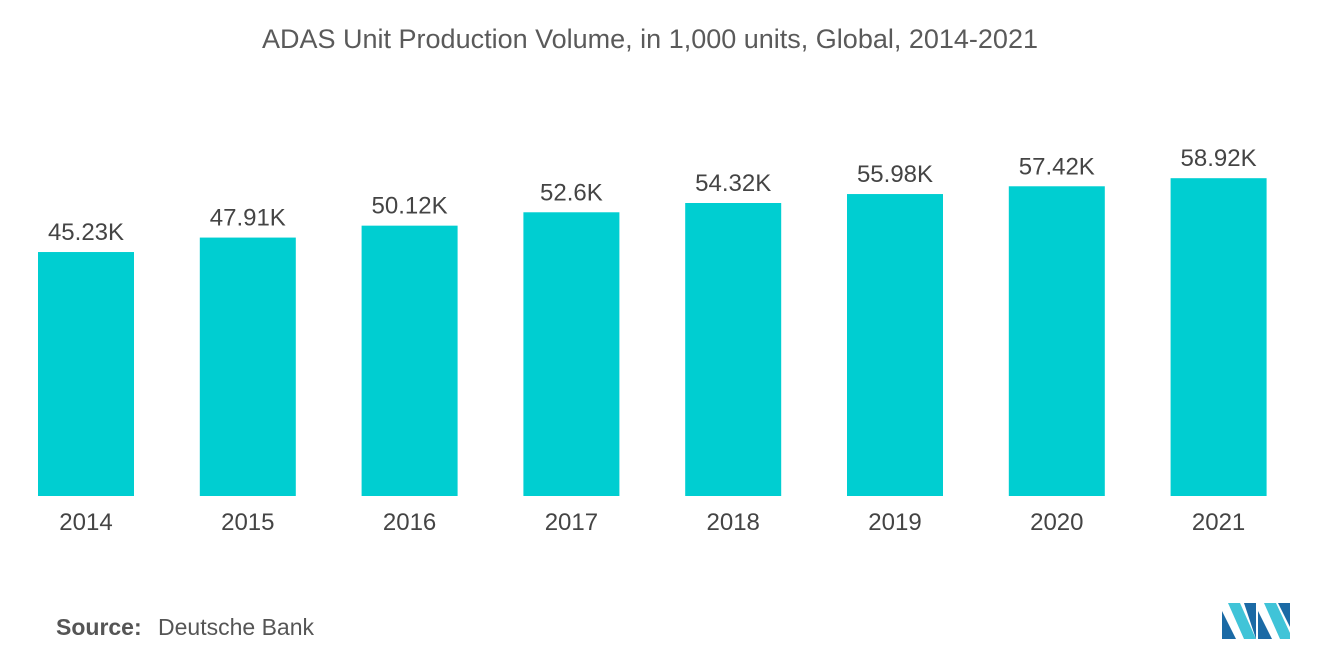 Image resolution: width=1320 pixels, height=665 pixels. What do you see at coordinates (247, 367) in the screenshot?
I see `bar-2015` at bounding box center [247, 367].